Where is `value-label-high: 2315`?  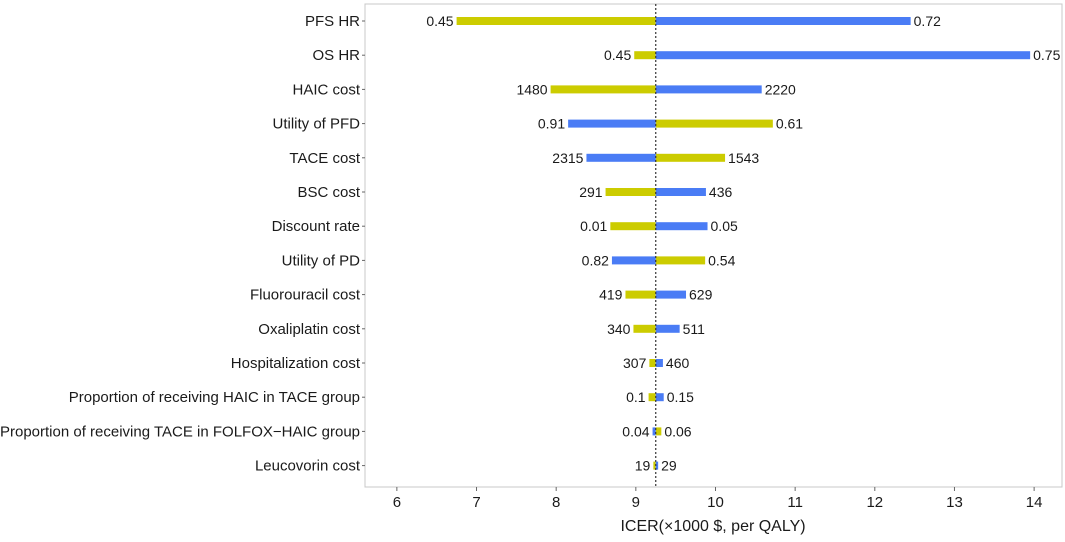
value-label-high: 2315 is located at coordinates (567, 158).